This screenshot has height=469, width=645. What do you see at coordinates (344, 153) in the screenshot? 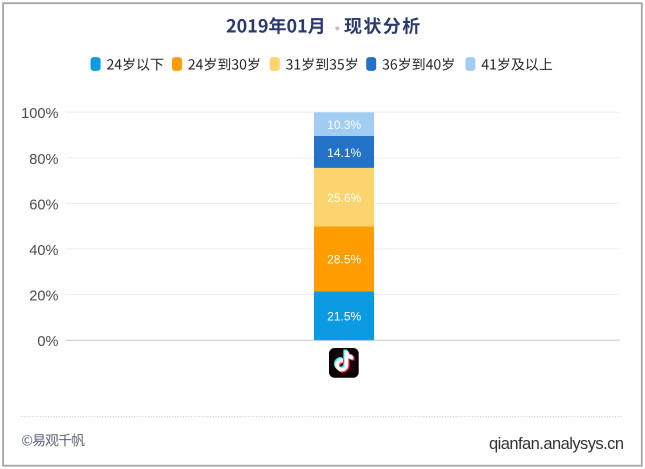
I see `svg-text: 14.1%` at bounding box center [344, 153].